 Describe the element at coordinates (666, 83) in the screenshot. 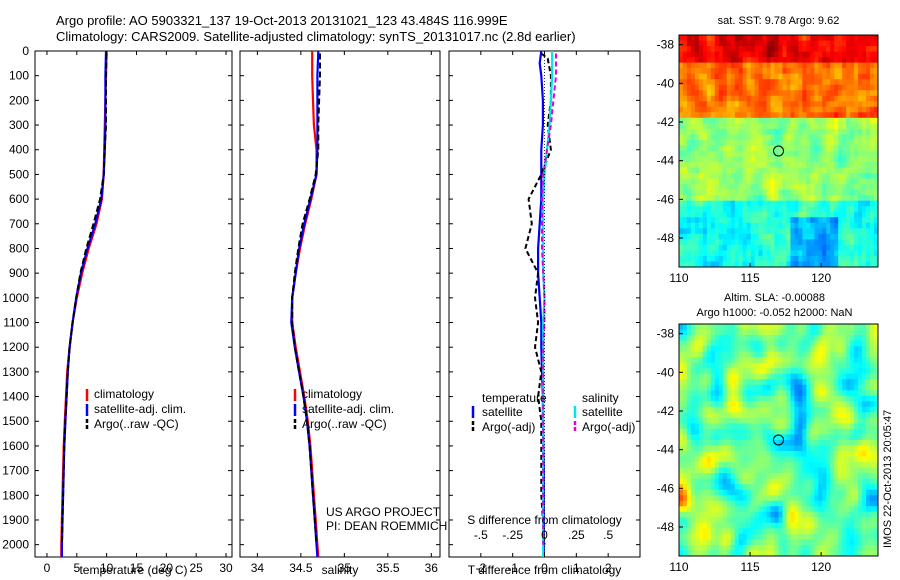

I see `map-y-tick-label: -40` at that location.